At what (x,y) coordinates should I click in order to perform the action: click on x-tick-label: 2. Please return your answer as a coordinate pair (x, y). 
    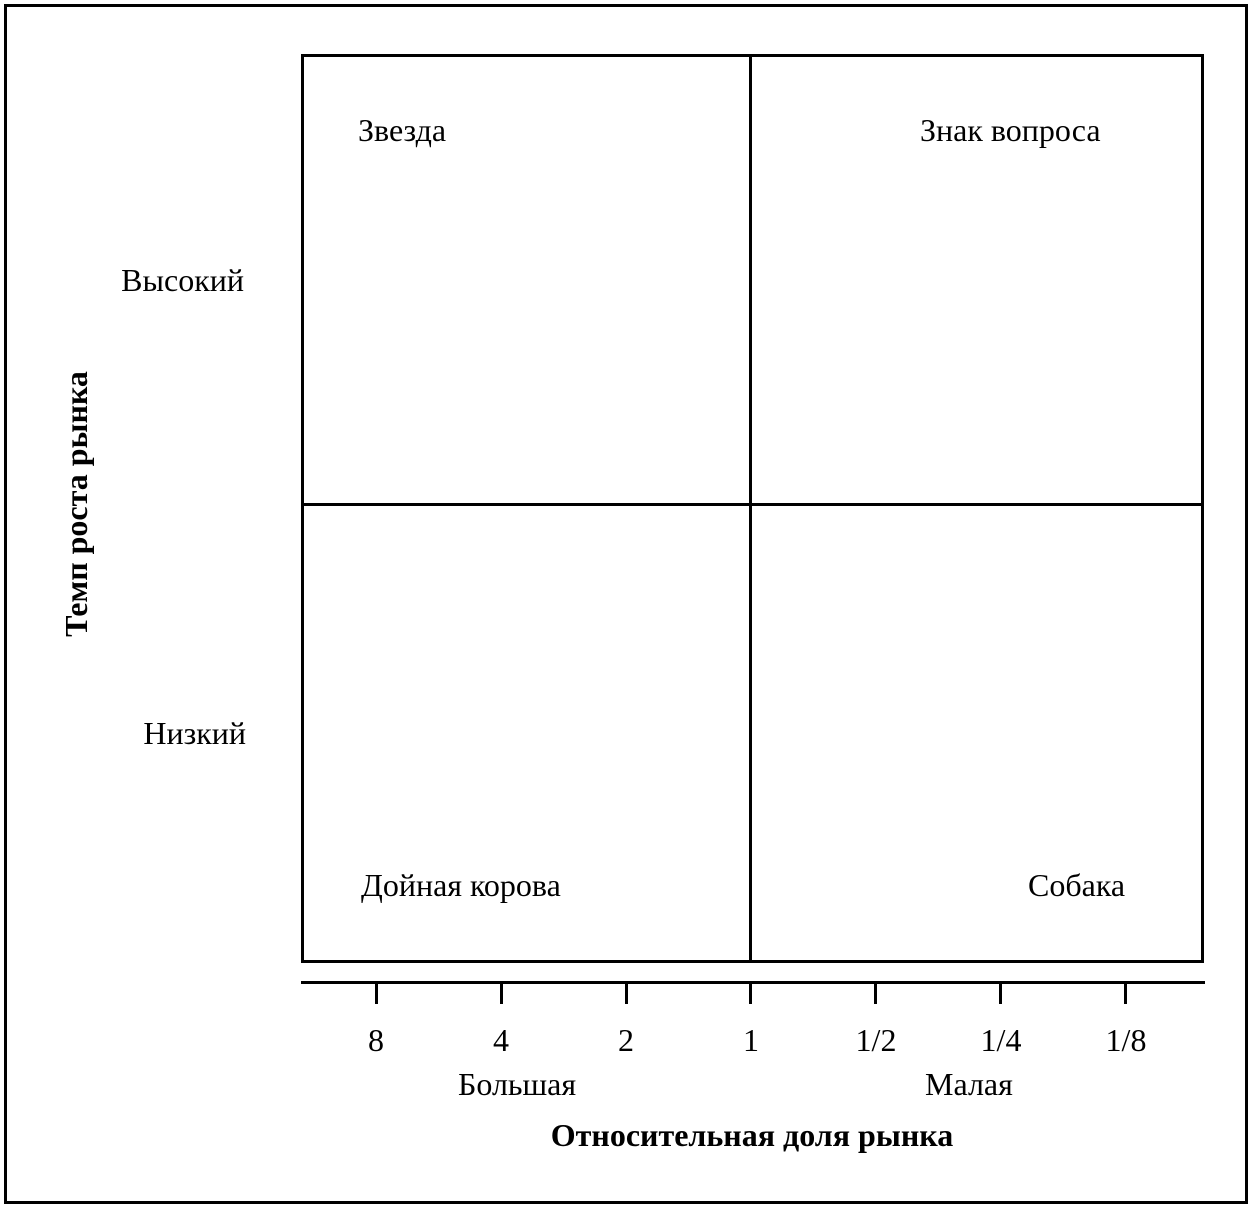
    Looking at the image, I should click on (626, 1040).